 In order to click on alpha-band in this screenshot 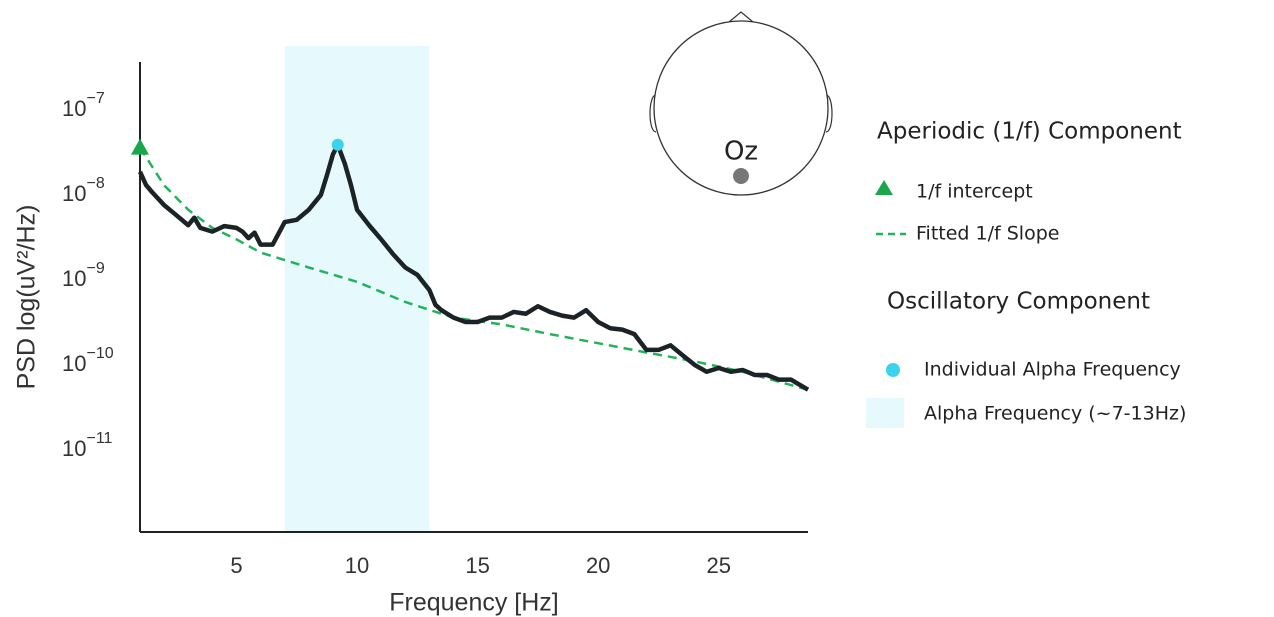, I will do `click(357, 289)`.